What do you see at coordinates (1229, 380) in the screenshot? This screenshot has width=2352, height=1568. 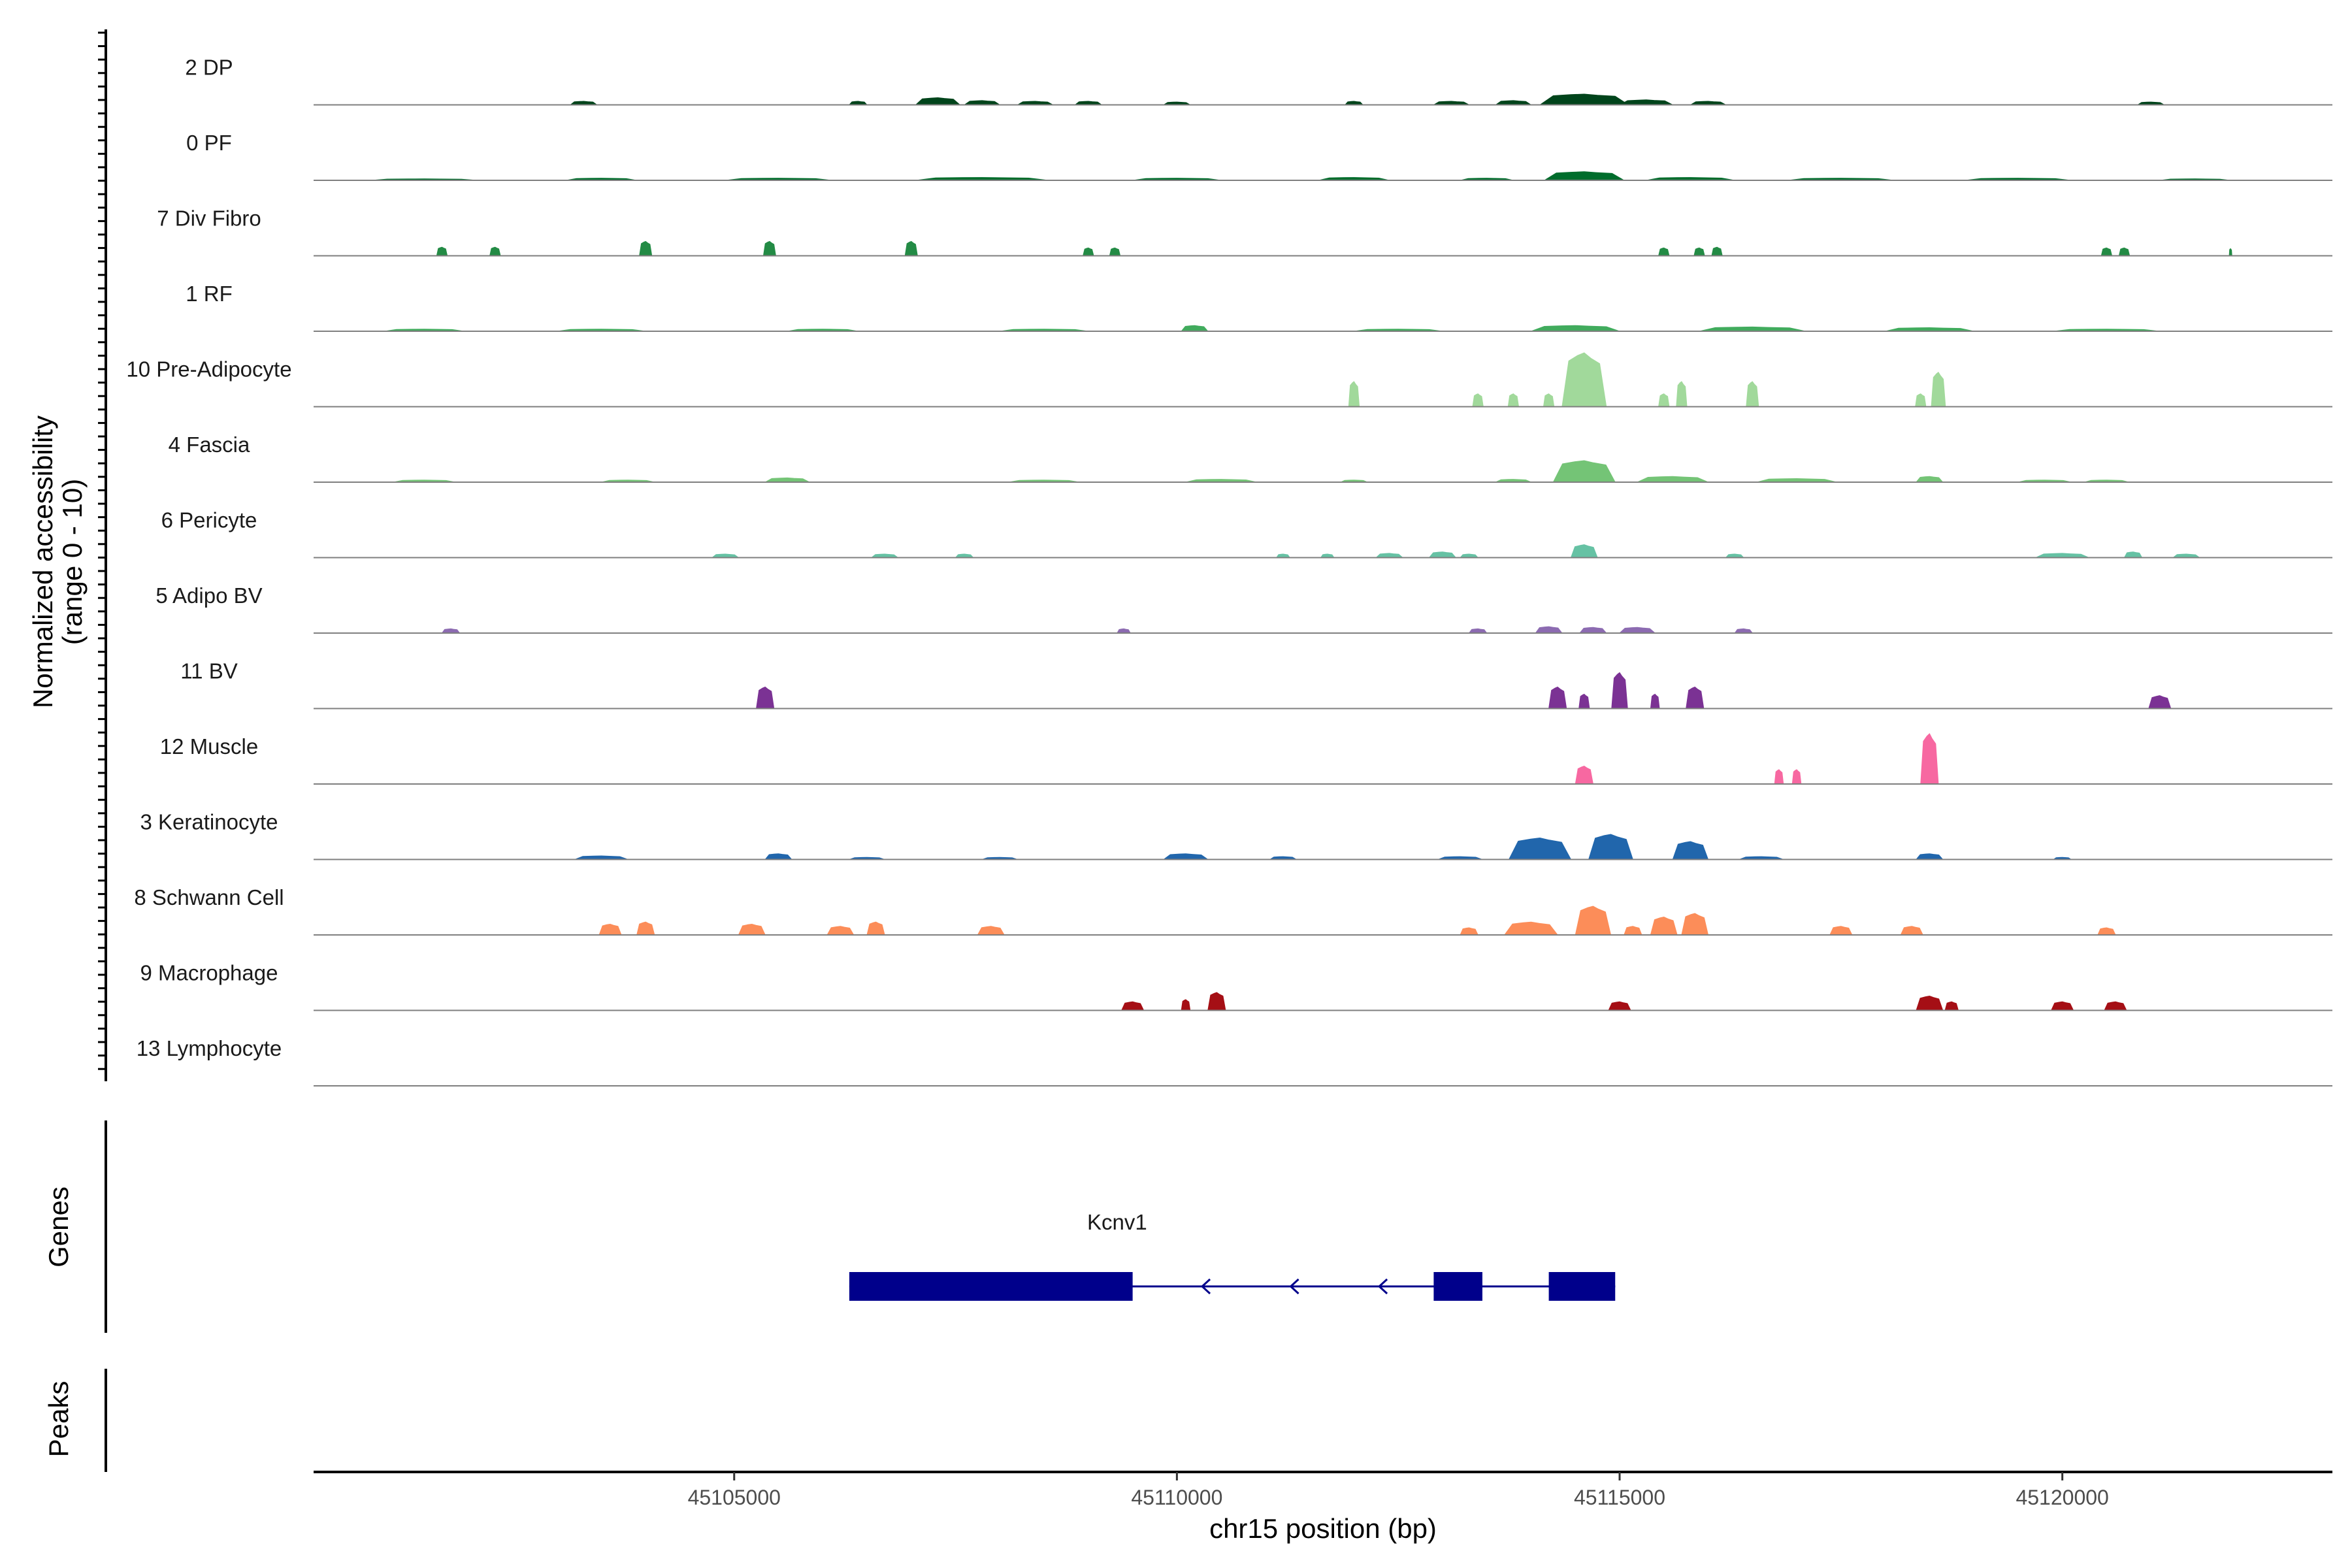 I see `track-10-pre-adipocyte: 10 Pre-Adipocyte` at bounding box center [1229, 380].